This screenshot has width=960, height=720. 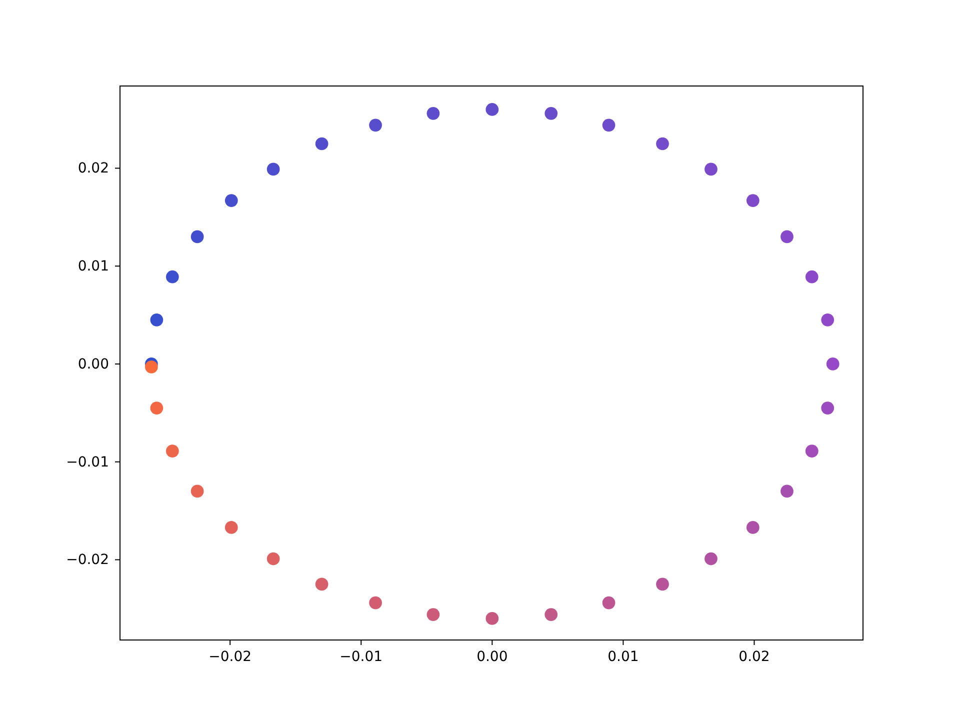 I want to click on x-tick-label: 0.01, so click(x=623, y=656).